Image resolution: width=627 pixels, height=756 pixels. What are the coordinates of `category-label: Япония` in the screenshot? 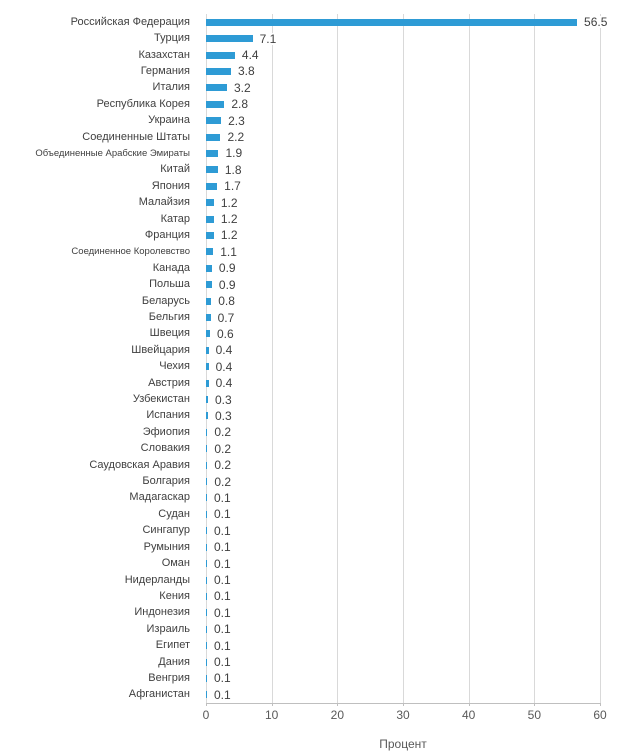 It's located at (170, 185).